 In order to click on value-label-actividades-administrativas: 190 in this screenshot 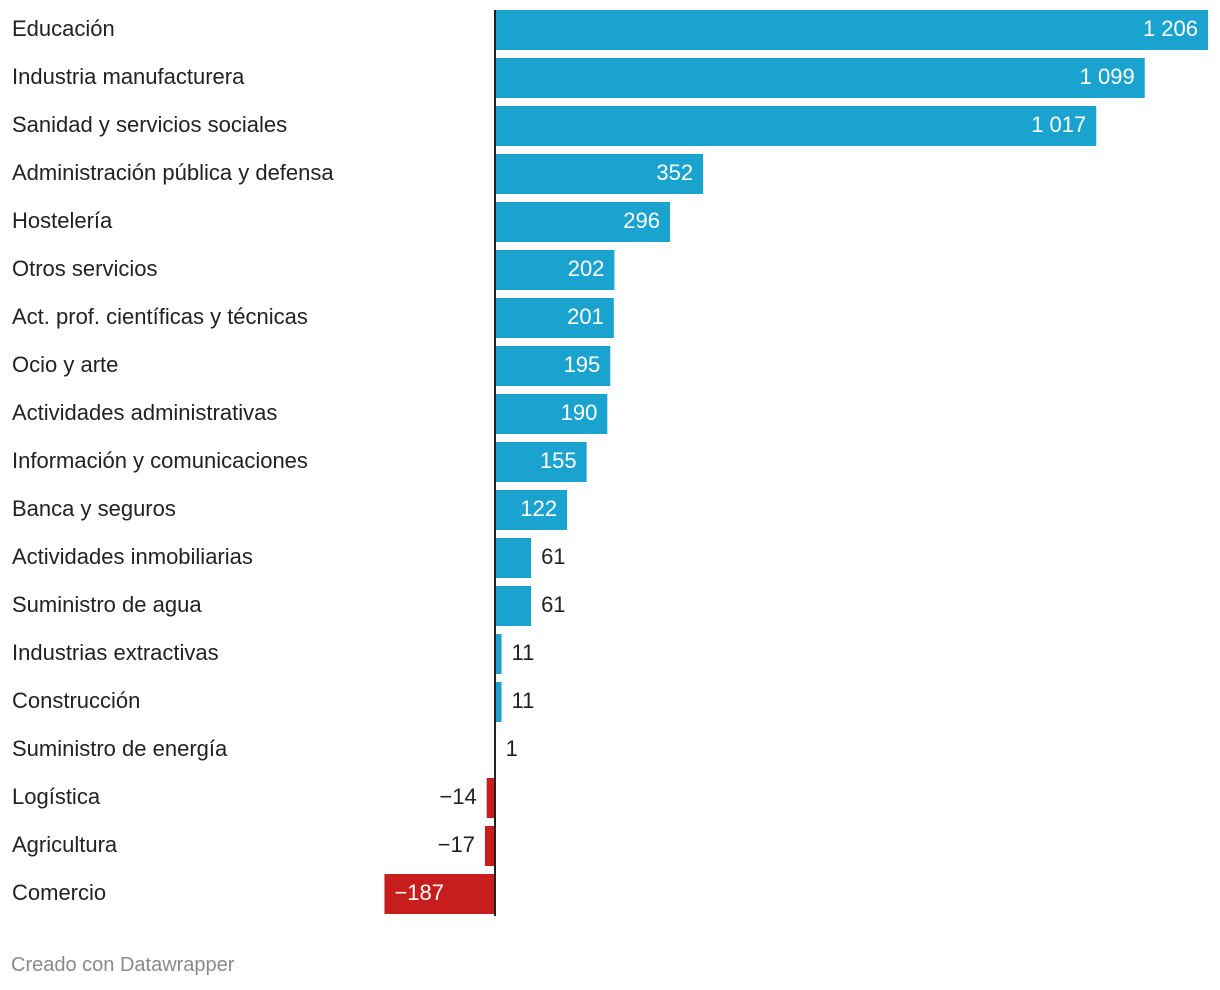, I will do `click(579, 412)`.